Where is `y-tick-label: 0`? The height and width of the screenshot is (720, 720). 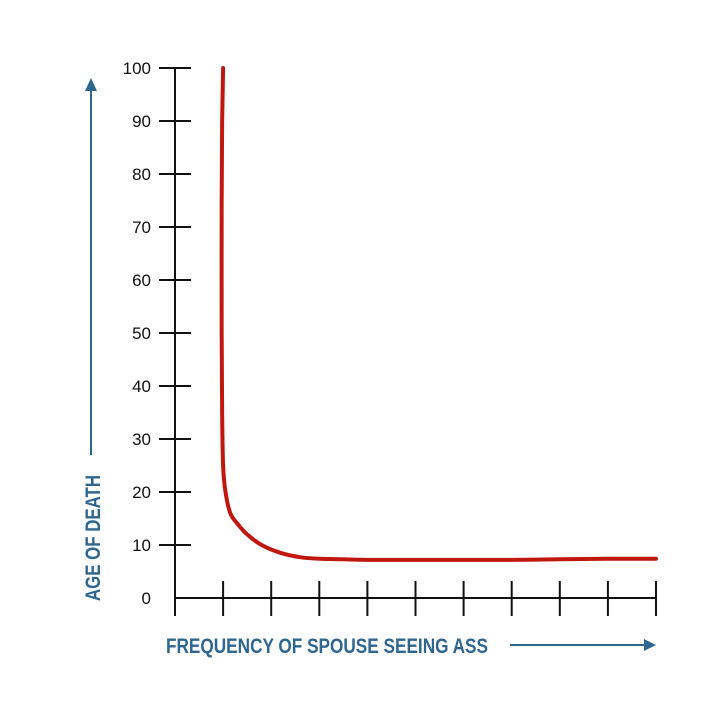 y-tick-label: 0 is located at coordinates (146, 598).